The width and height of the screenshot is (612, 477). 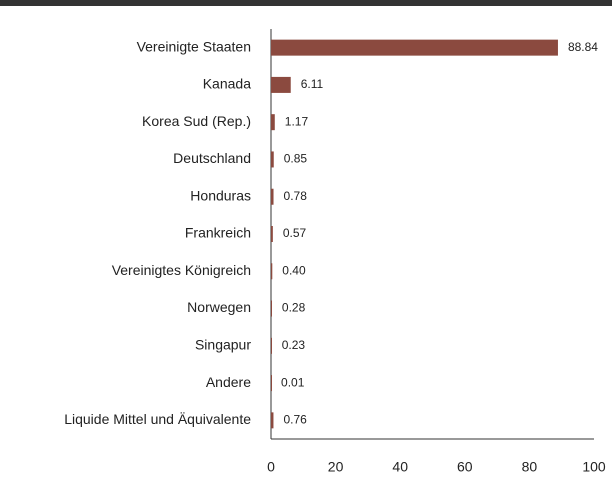 I want to click on value-label: 0.01, so click(x=293, y=382).